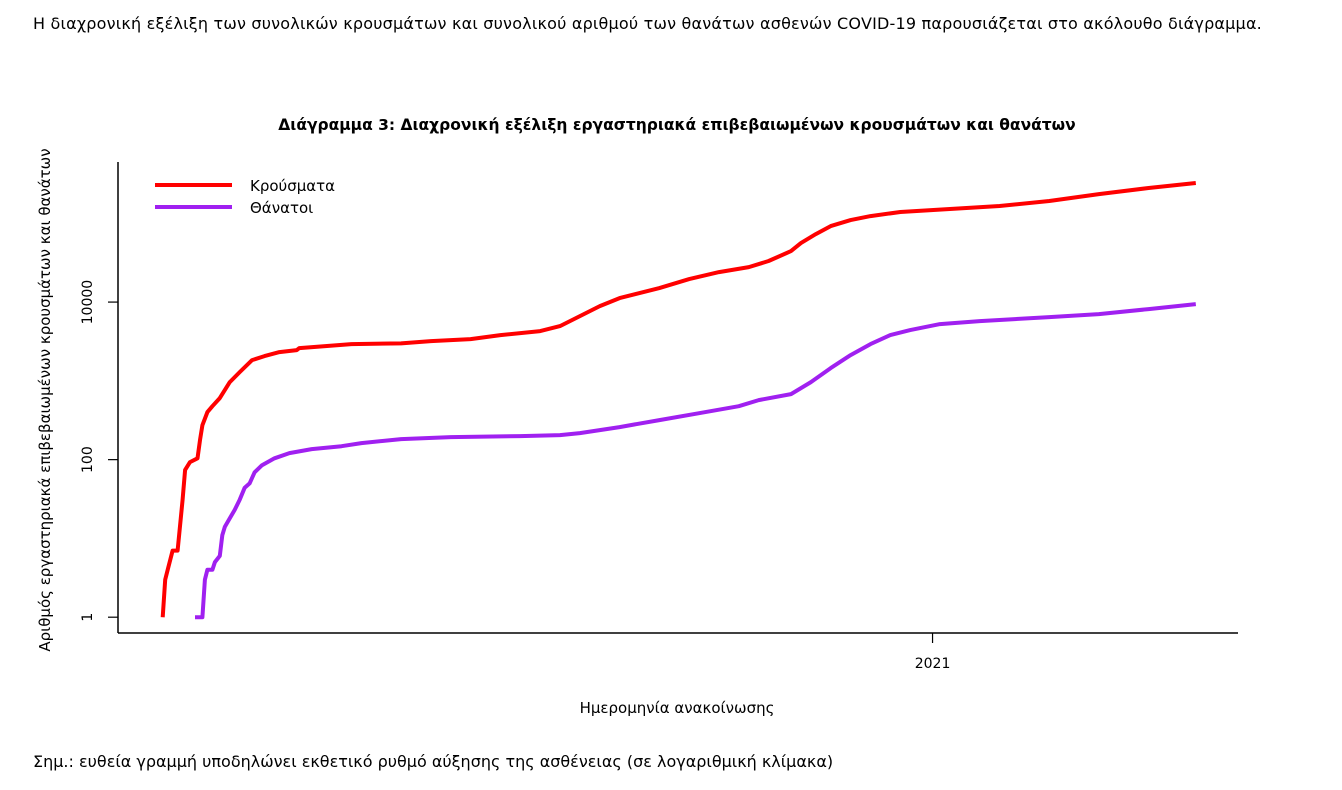 This screenshot has height=790, width=1342. What do you see at coordinates (88, 617) in the screenshot?
I see `y-tick-label: 1` at bounding box center [88, 617].